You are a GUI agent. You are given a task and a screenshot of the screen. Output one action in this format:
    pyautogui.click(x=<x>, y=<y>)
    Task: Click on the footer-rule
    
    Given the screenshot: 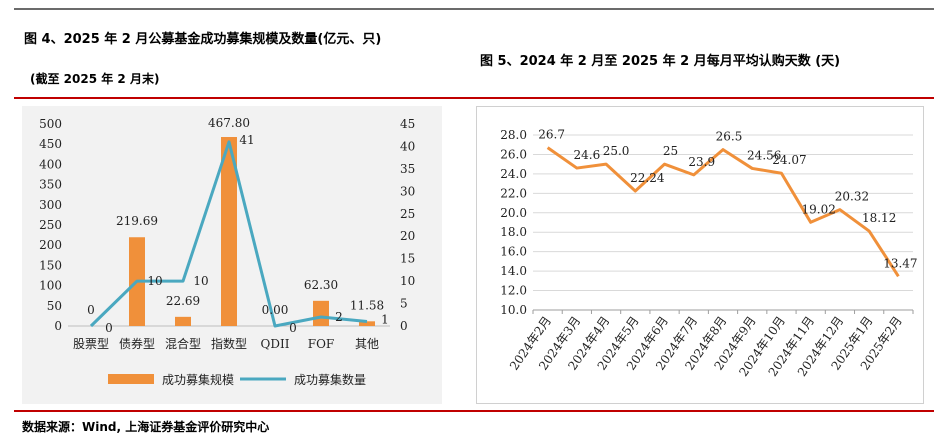 What is the action you would take?
    pyautogui.click(x=474, y=411)
    